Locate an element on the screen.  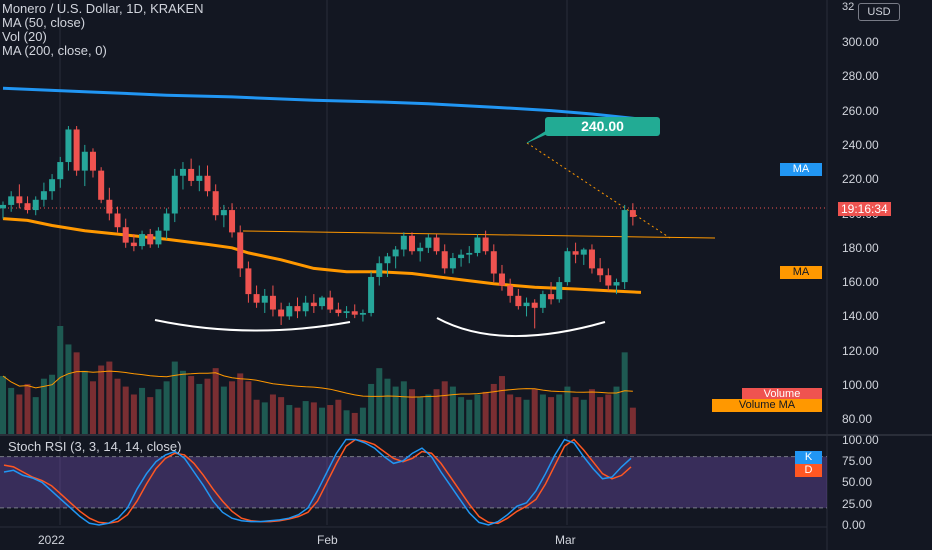
ma50-tag: MA is located at coordinates (801, 272).